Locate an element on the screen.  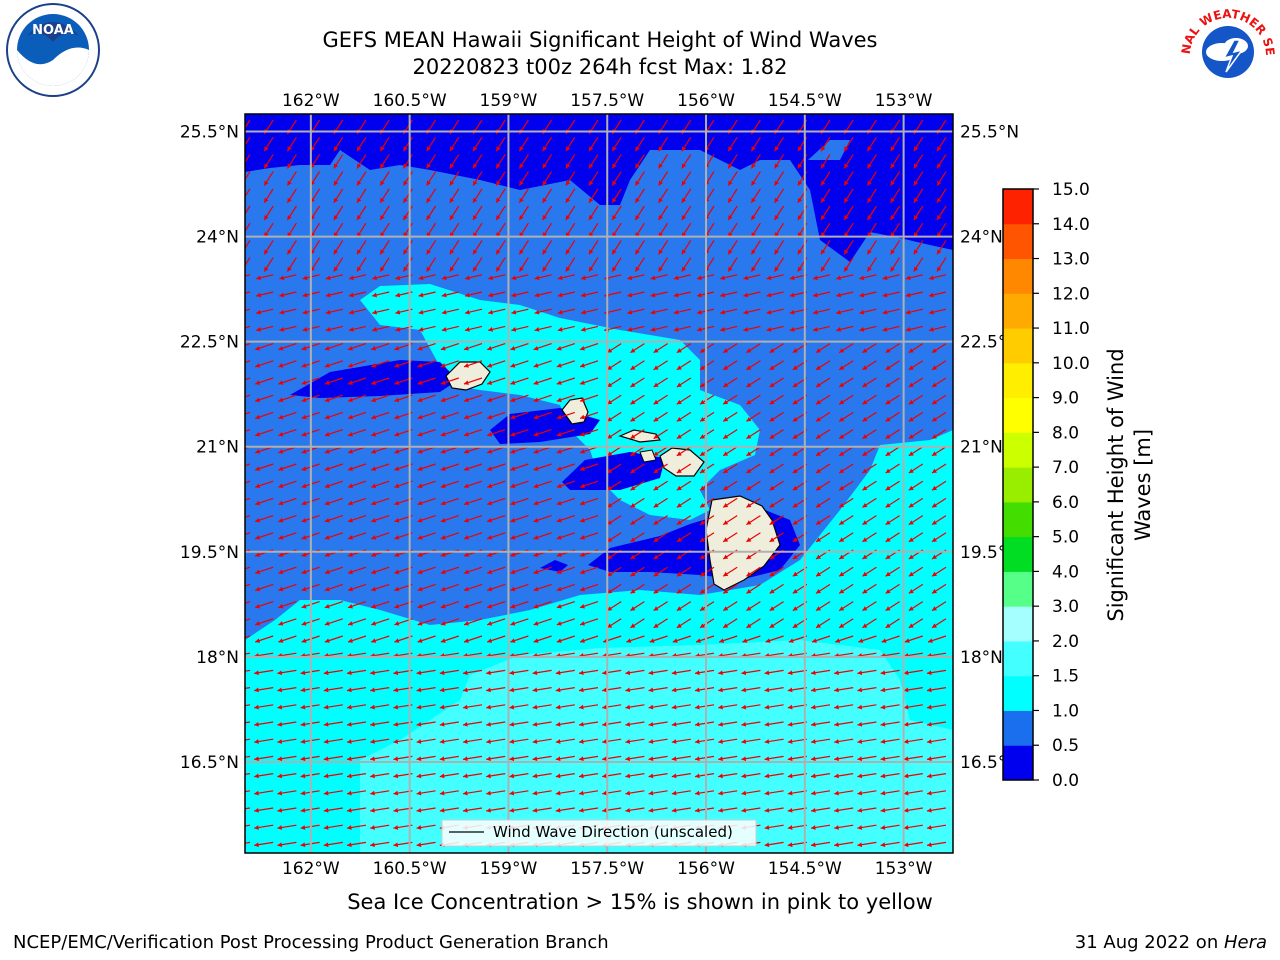
legend-box is located at coordinates (599, 833).